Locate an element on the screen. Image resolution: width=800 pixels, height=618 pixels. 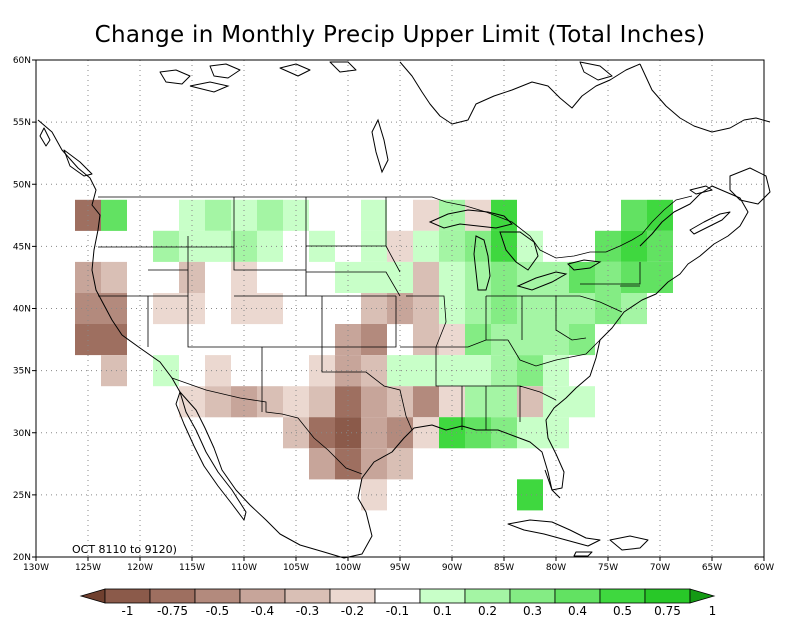
lat-tick-label: 45N is located at coordinates (22, 247).